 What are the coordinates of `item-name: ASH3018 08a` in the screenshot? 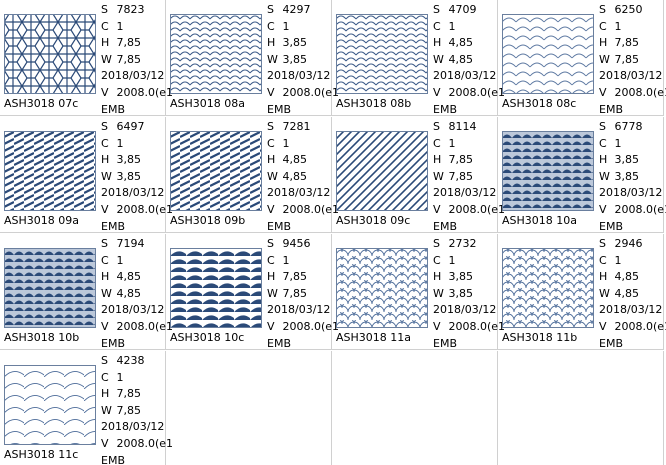 It's located at (208, 103).